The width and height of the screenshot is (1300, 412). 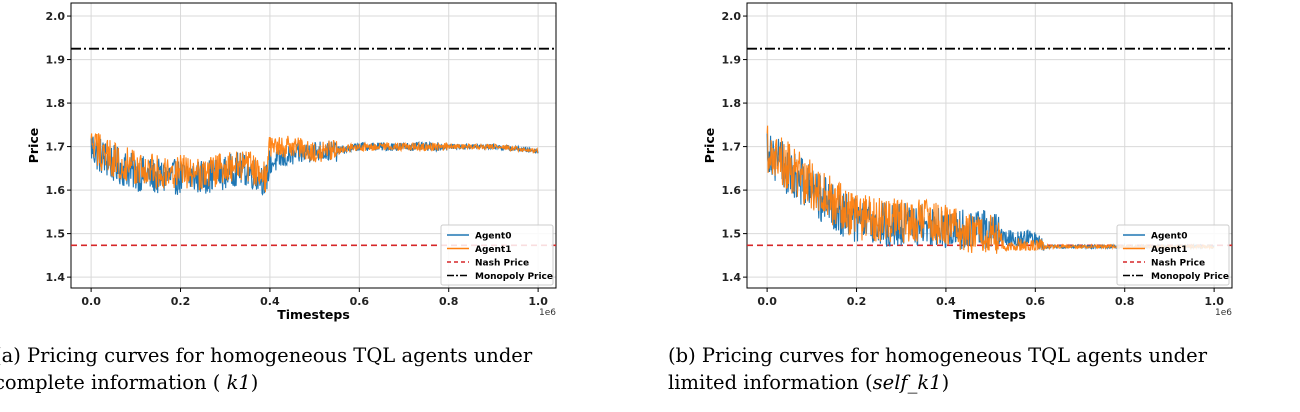 What do you see at coordinates (266, 382) in the screenshot?
I see `caption-a-line2: complete information ( k1)` at bounding box center [266, 382].